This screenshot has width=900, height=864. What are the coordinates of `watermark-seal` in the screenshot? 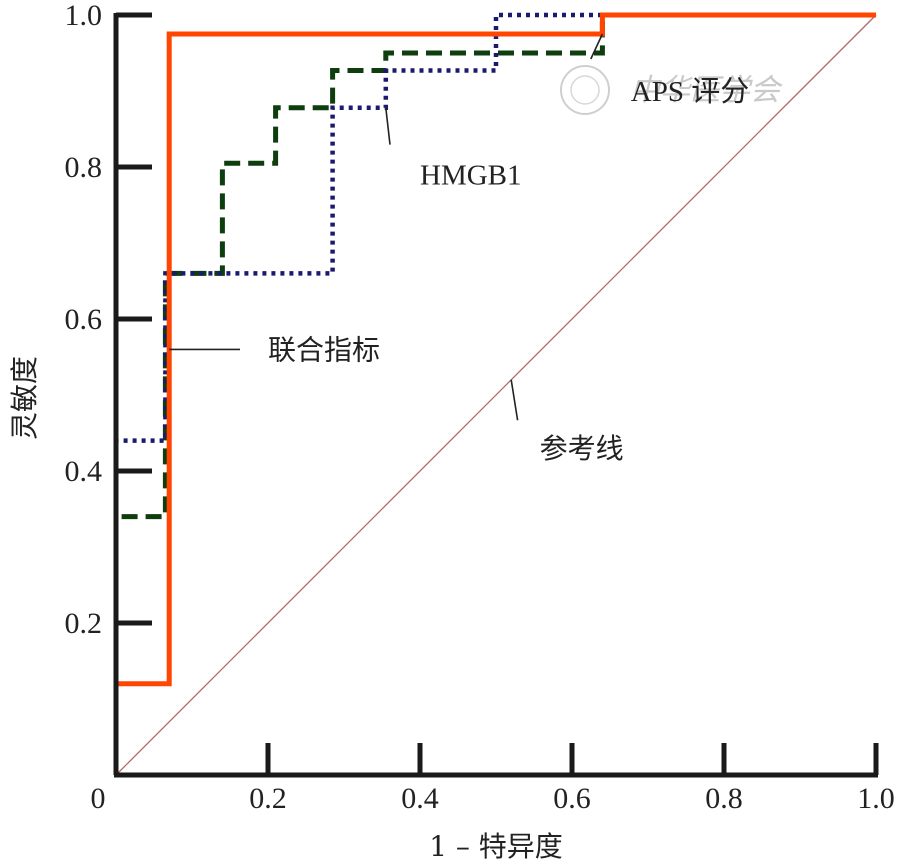 It's located at (585, 90).